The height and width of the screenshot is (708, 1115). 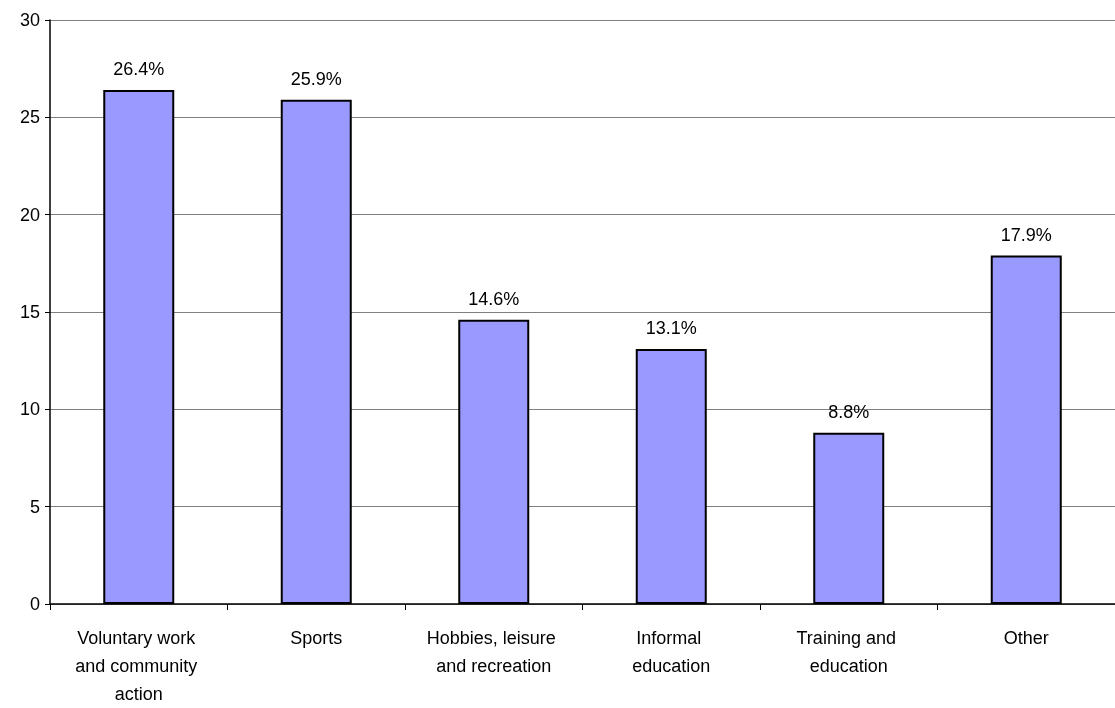 I want to click on y-tick-label: 30, so click(x=29, y=20).